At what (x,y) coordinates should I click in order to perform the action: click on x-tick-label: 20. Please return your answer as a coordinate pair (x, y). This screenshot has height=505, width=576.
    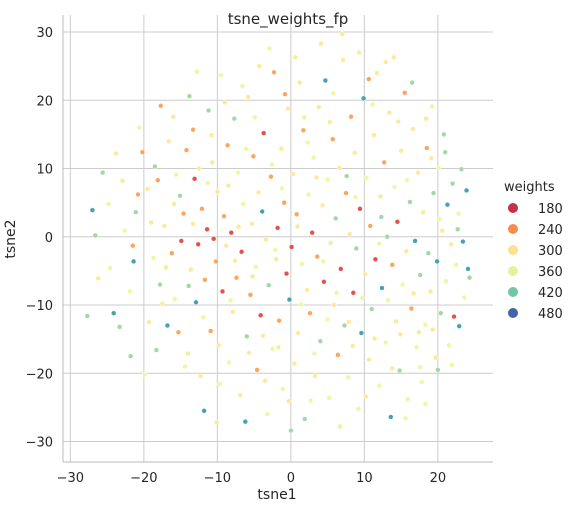
    Looking at the image, I should click on (438, 478).